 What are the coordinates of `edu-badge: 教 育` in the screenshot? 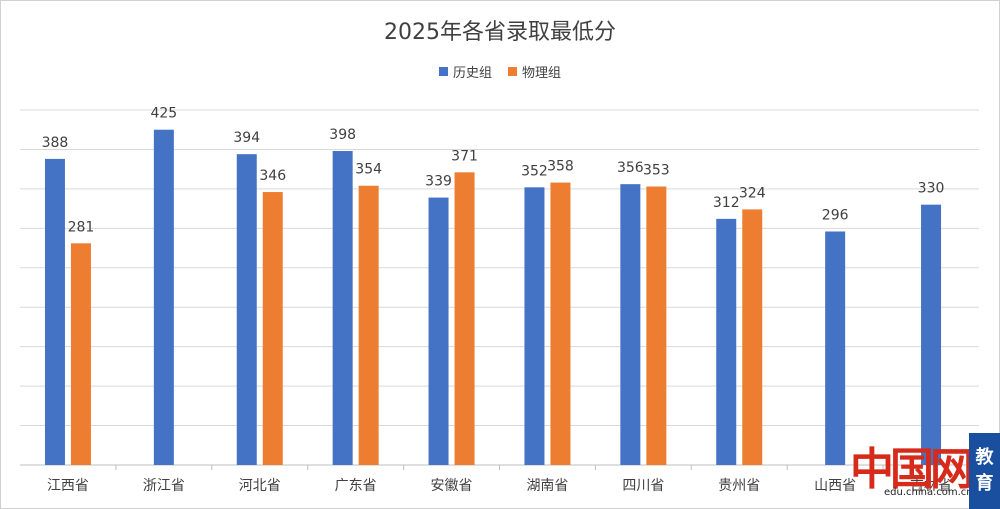 It's located at (984, 471).